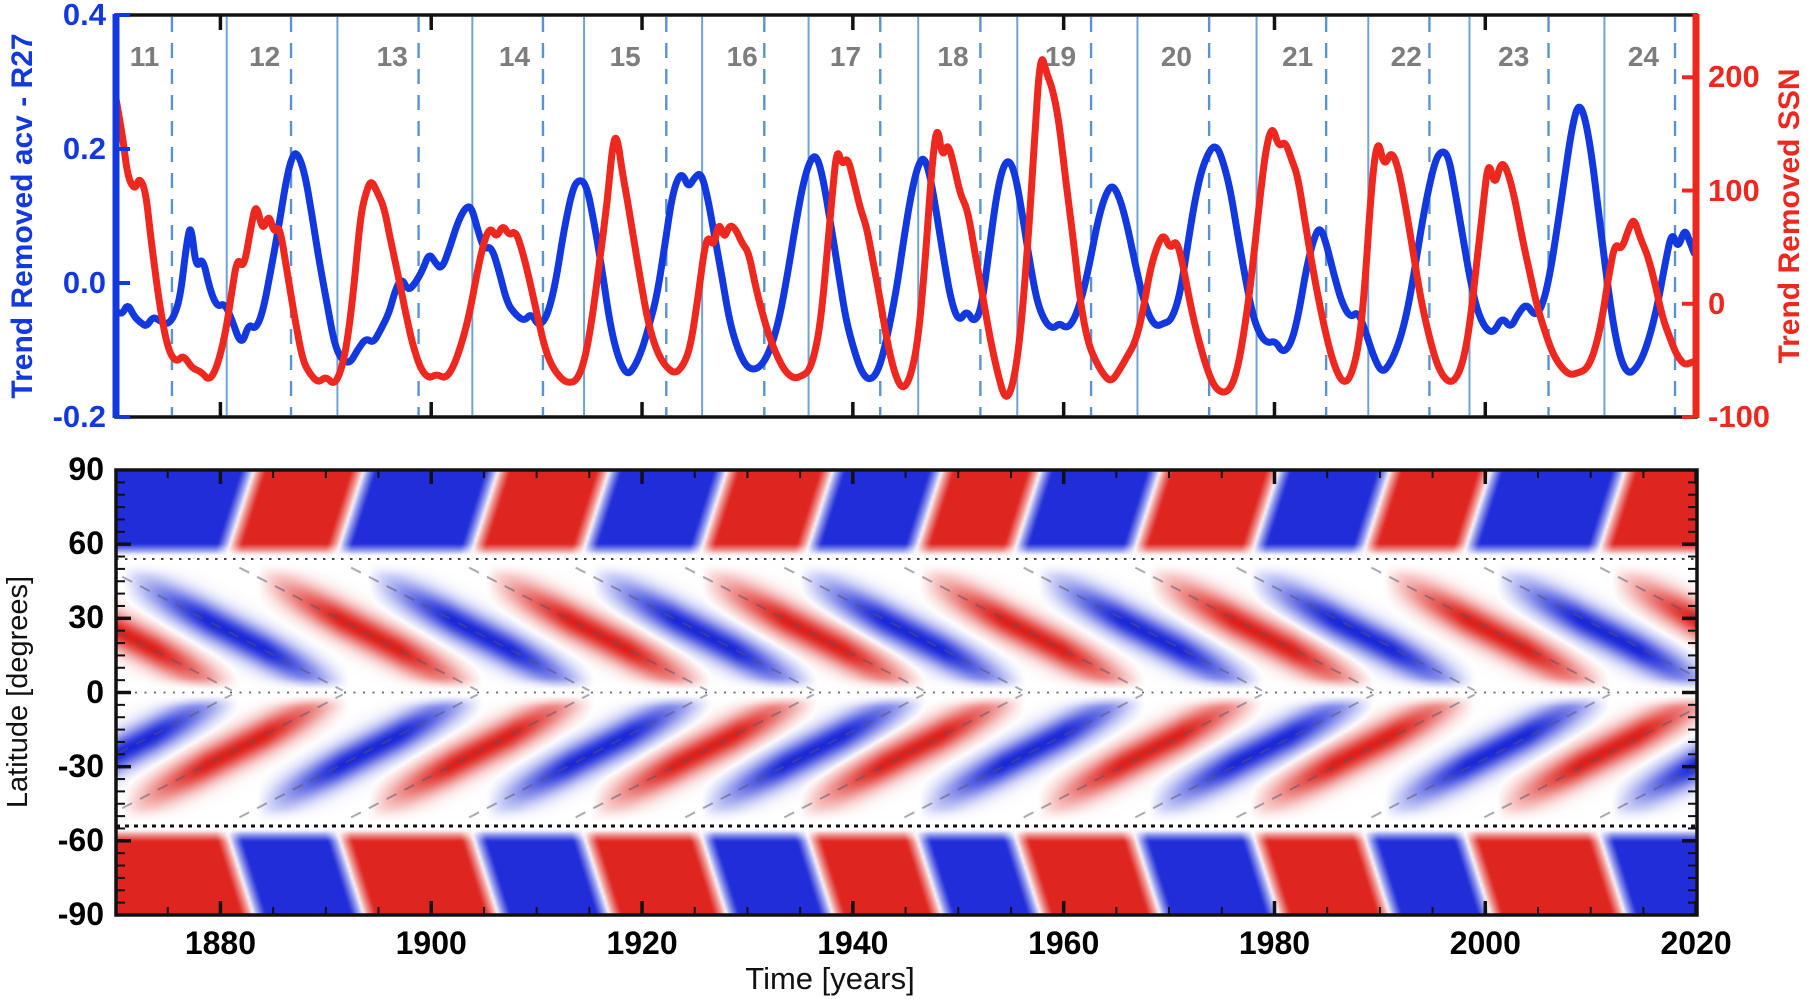 The image size is (1820, 999). I want to click on right-tick-label: 100, so click(1734, 190).